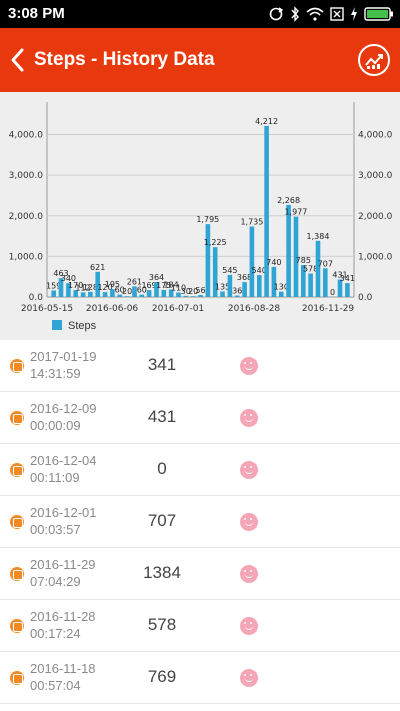 This screenshot has height=711, width=400. What do you see at coordinates (200, 60) in the screenshot?
I see `app-bar: Steps - History Data` at bounding box center [200, 60].